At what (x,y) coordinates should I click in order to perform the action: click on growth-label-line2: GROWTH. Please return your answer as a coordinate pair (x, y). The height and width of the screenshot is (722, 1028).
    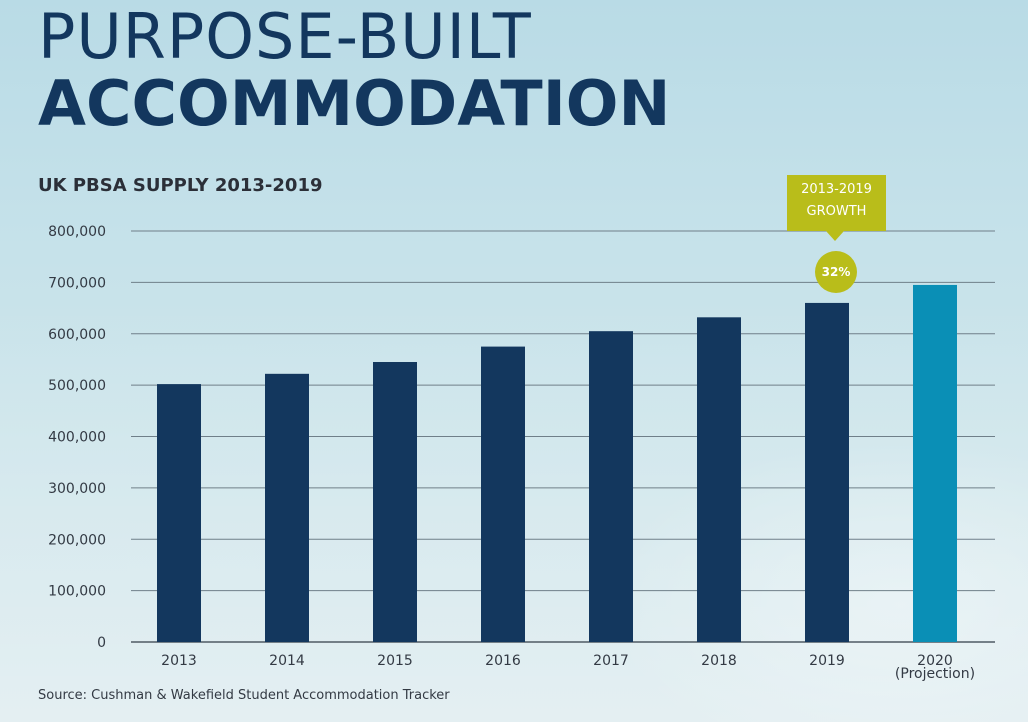
    Looking at the image, I should click on (836, 211).